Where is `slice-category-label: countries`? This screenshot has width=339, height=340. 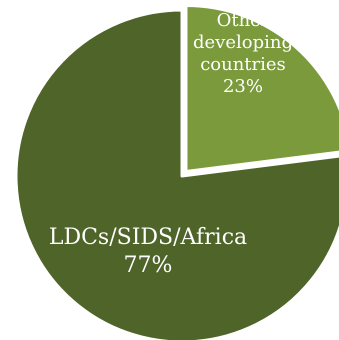 slice-category-label: countries is located at coordinates (243, 64).